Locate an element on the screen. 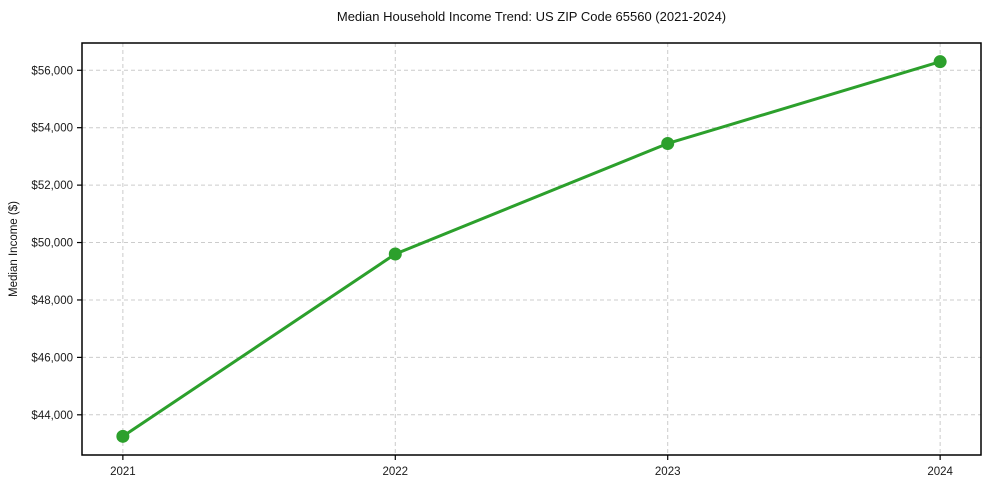 This screenshot has height=490, width=989. y-tick-label: $56,000 is located at coordinates (52, 71).